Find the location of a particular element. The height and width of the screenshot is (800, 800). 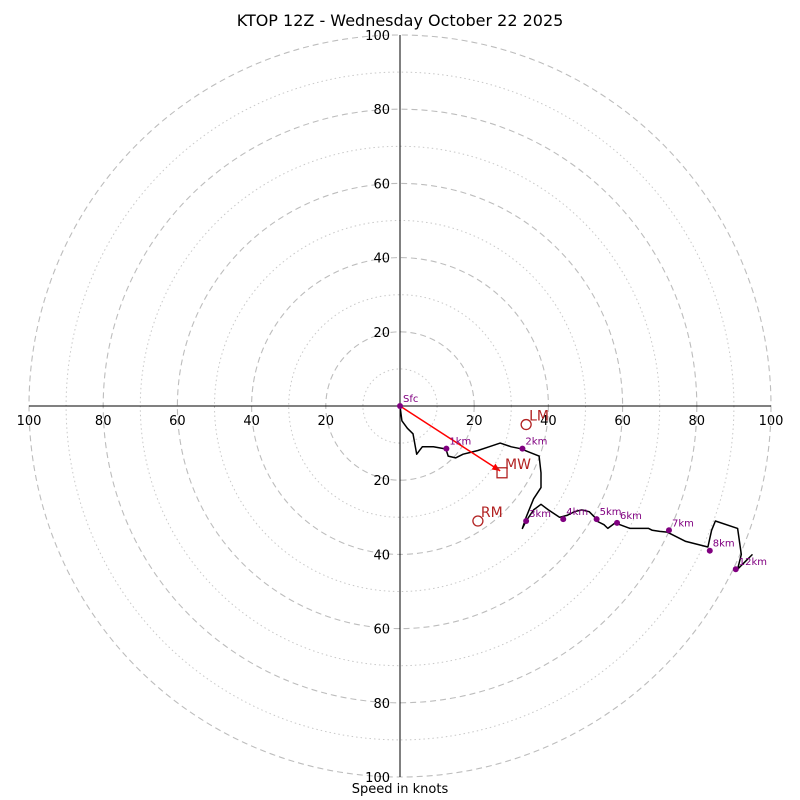

chart-title: KTOP 12Z - Wednesday October 22 2025 is located at coordinates (400, 20).